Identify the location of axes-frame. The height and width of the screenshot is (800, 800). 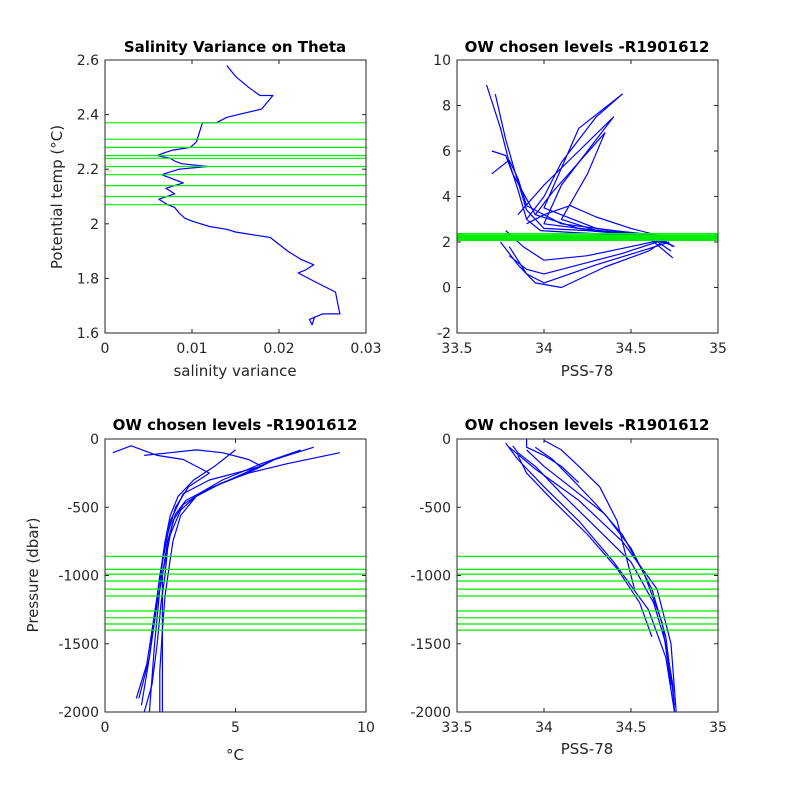
(235, 196).